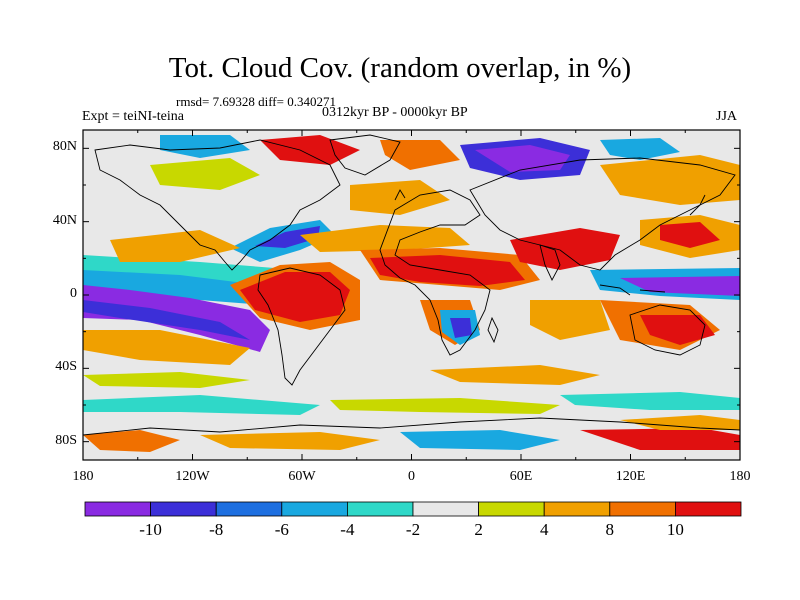  What do you see at coordinates (73, 293) in the screenshot?
I see `latitude-tick-label: 0` at bounding box center [73, 293].